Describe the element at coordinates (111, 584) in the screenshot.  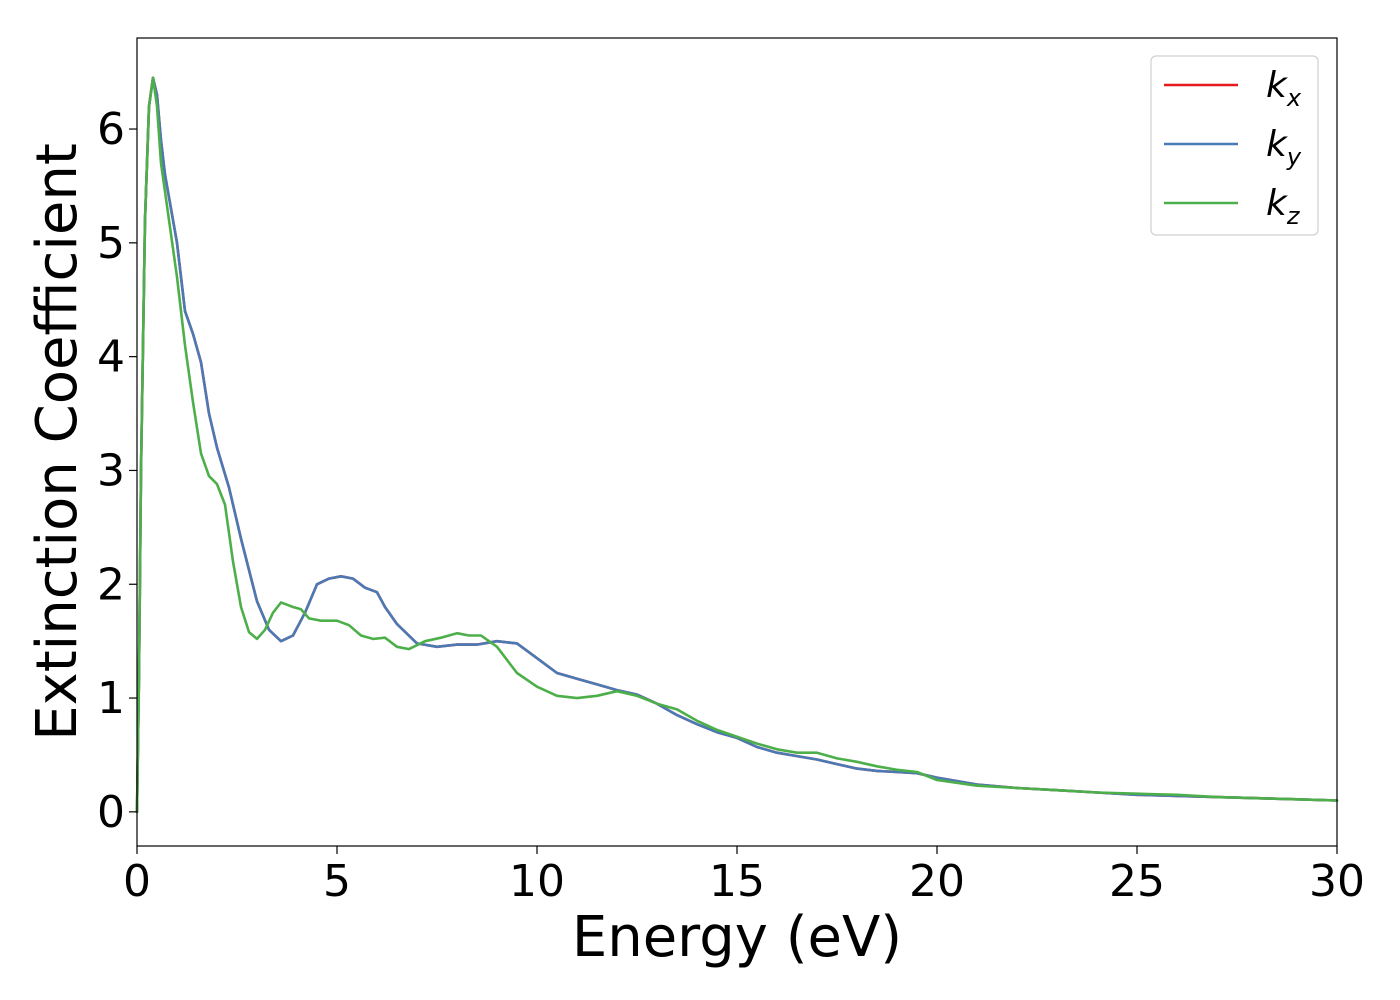
I see `y-tick-label: 2` at that location.